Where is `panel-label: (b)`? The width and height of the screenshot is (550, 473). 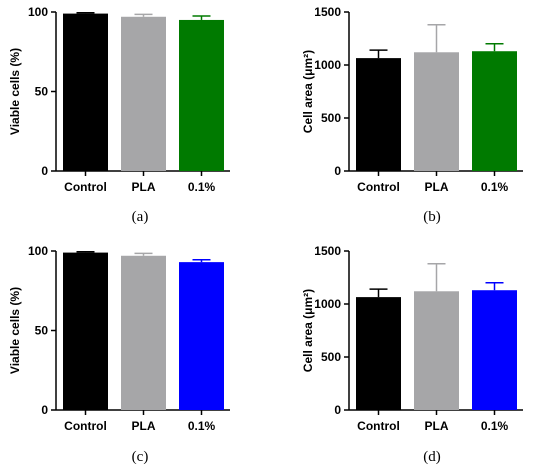 panel-label: (b) is located at coordinates (432, 217).